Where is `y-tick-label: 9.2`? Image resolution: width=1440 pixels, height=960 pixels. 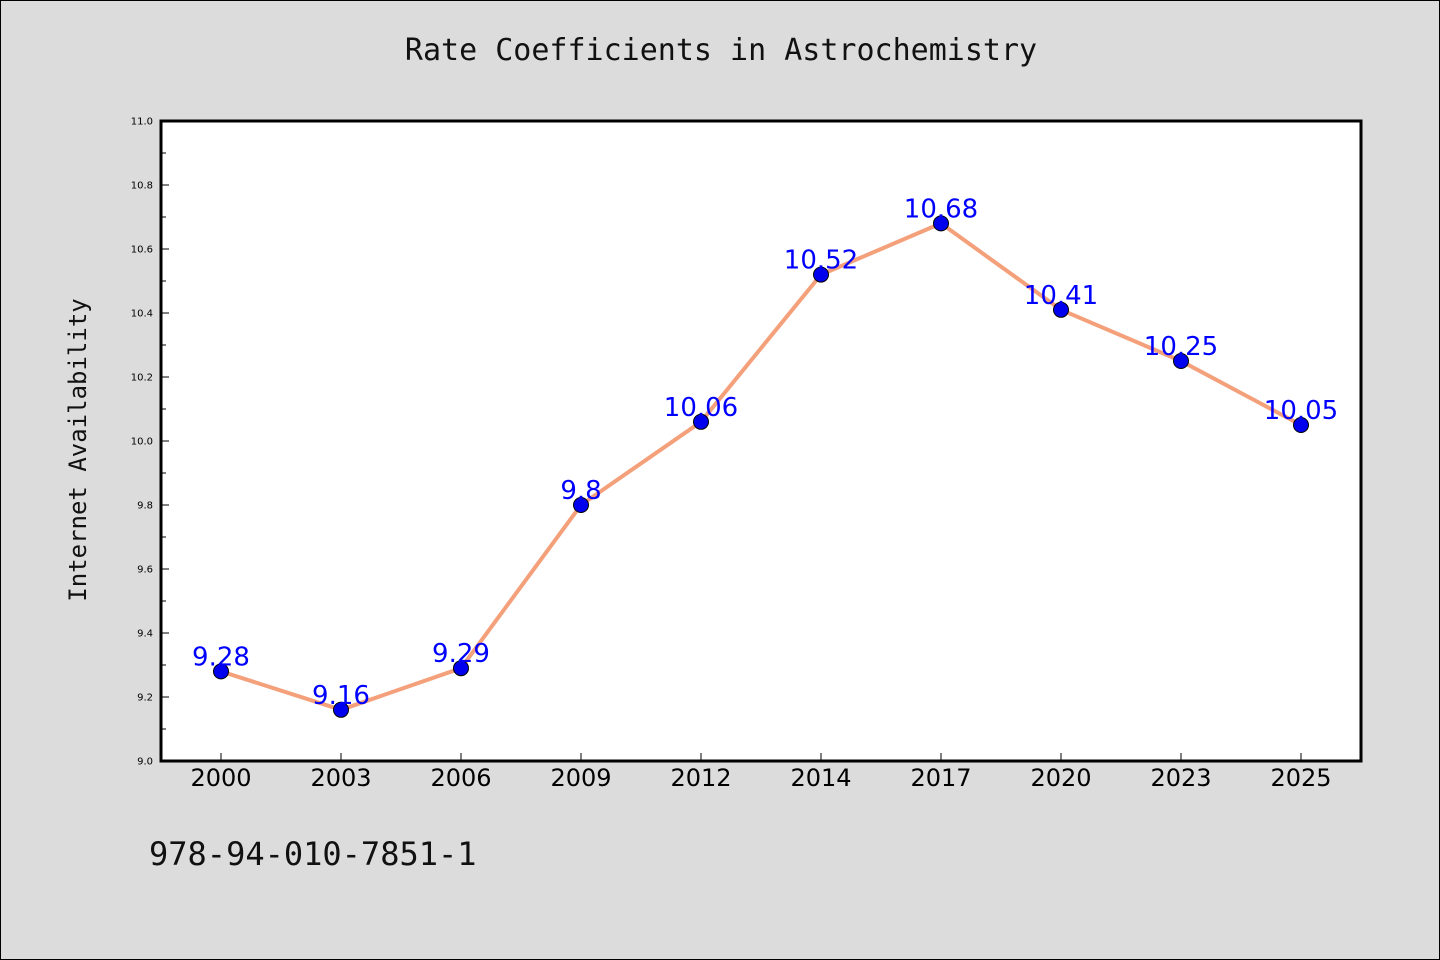
y-tick-label: 9.2 is located at coordinates (145, 698).